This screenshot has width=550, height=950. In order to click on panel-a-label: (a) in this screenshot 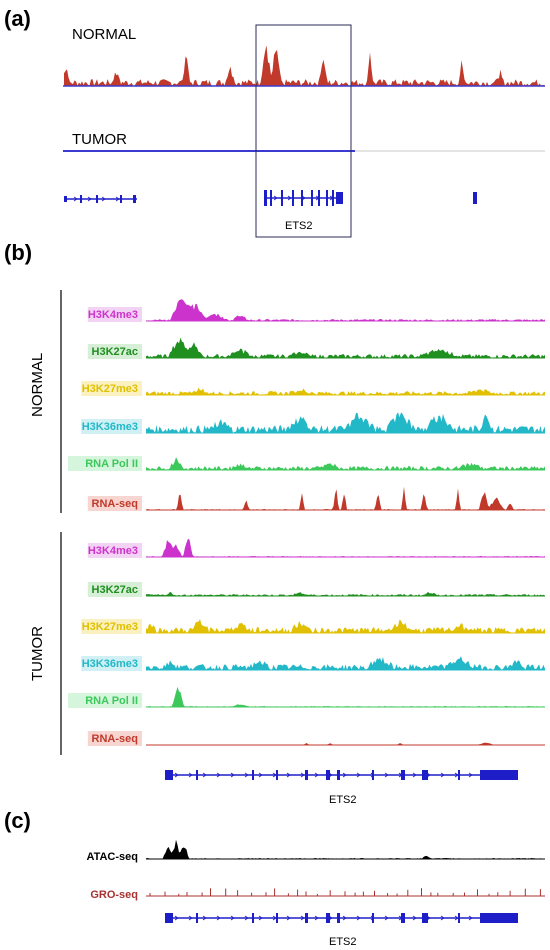, I will do `click(17, 18)`.